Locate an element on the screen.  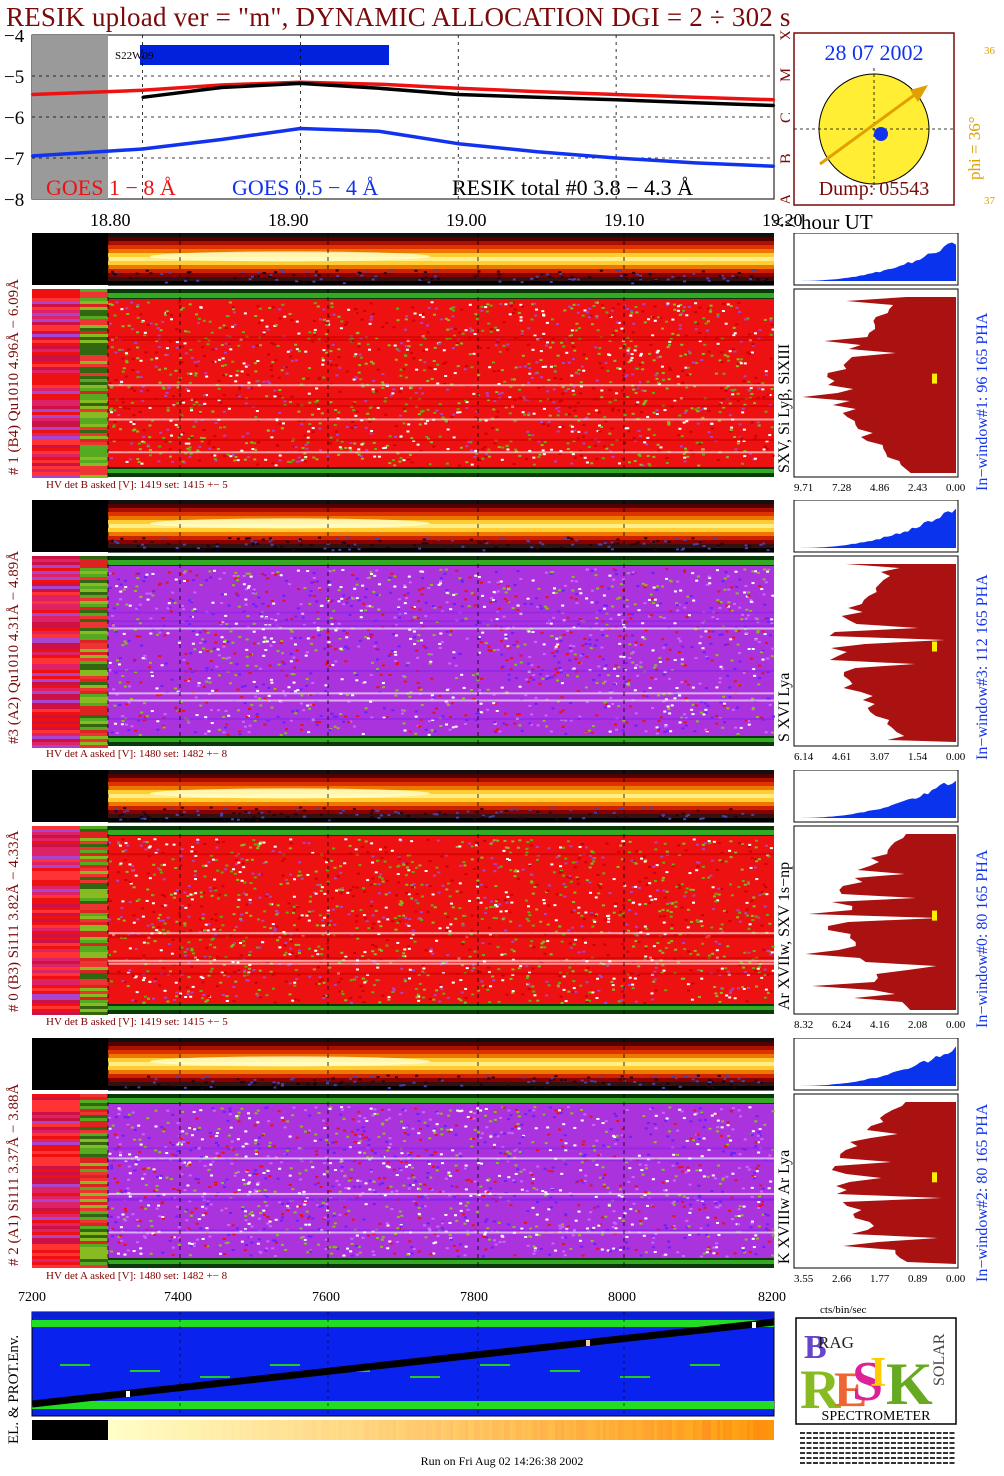
bottom-tick-label: 8200 is located at coordinates (772, 1297).